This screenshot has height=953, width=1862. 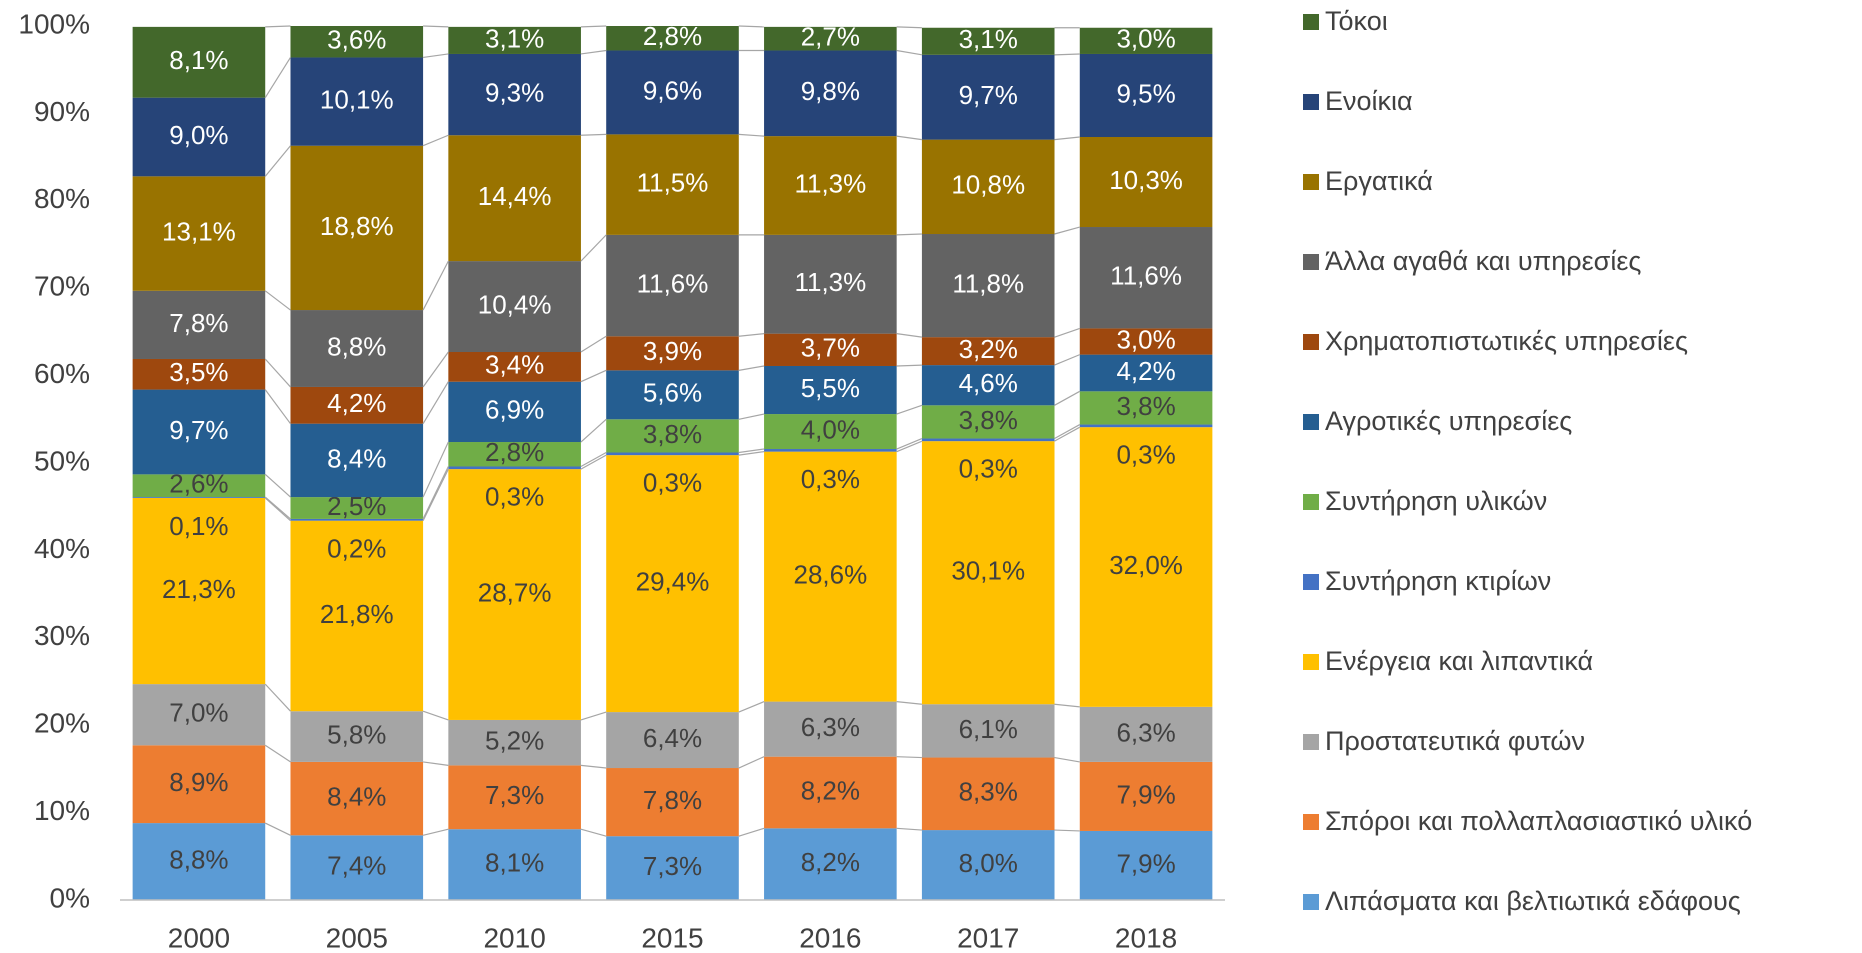 I want to click on legend-label: Λιπάσματα και βελτιωτικά εδάφους, so click(x=1533, y=901).